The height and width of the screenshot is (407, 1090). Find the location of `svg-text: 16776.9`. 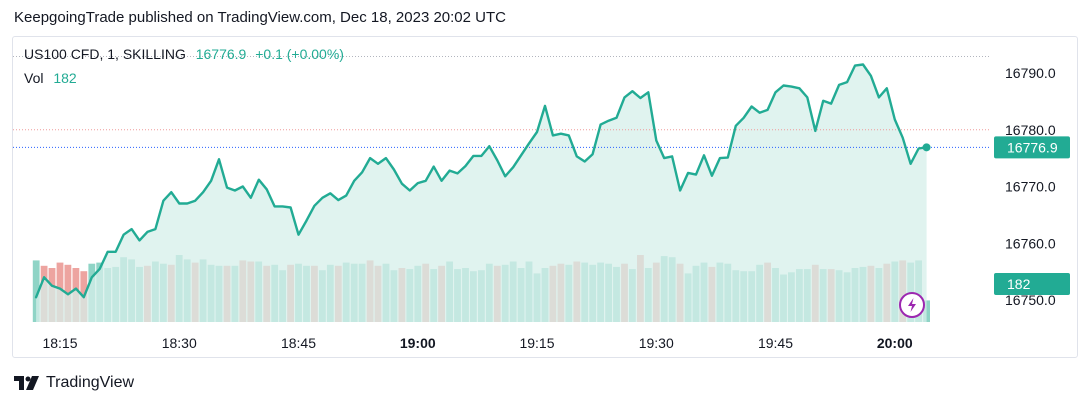

svg-text: 16776.9 is located at coordinates (1032, 147).